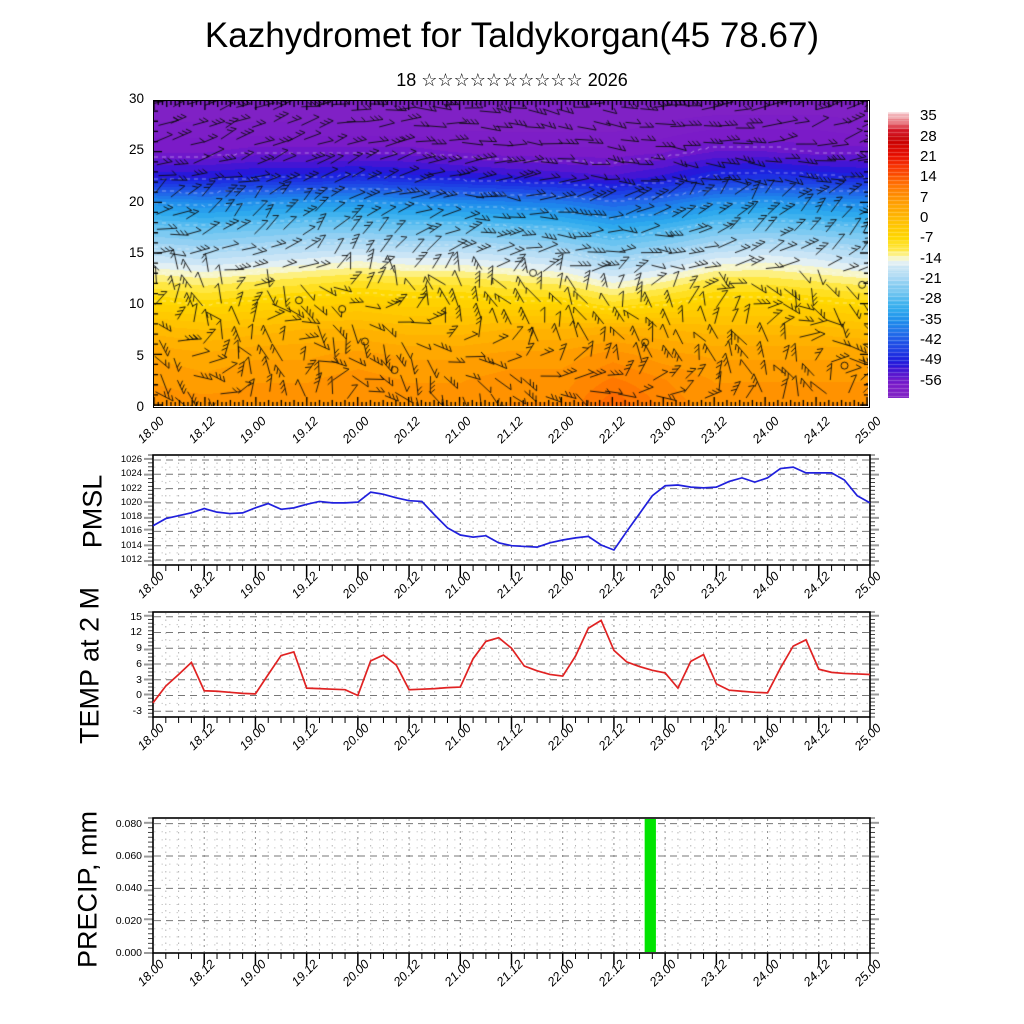 The width and height of the screenshot is (1024, 1024). Describe the element at coordinates (931, 339) in the screenshot. I see `colorbar-tick-label: -42` at that location.